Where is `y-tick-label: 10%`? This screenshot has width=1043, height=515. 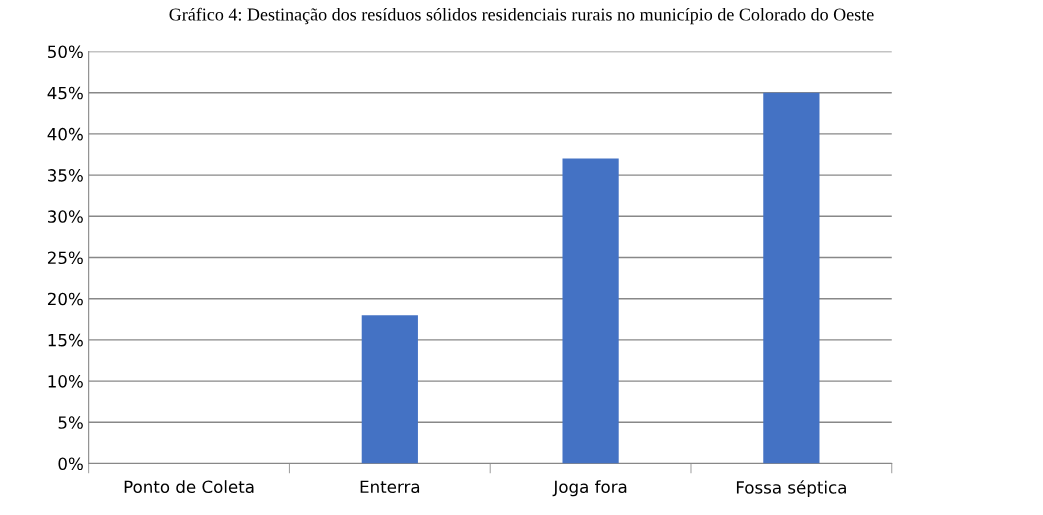 y-tick-label: 10% is located at coordinates (65, 381).